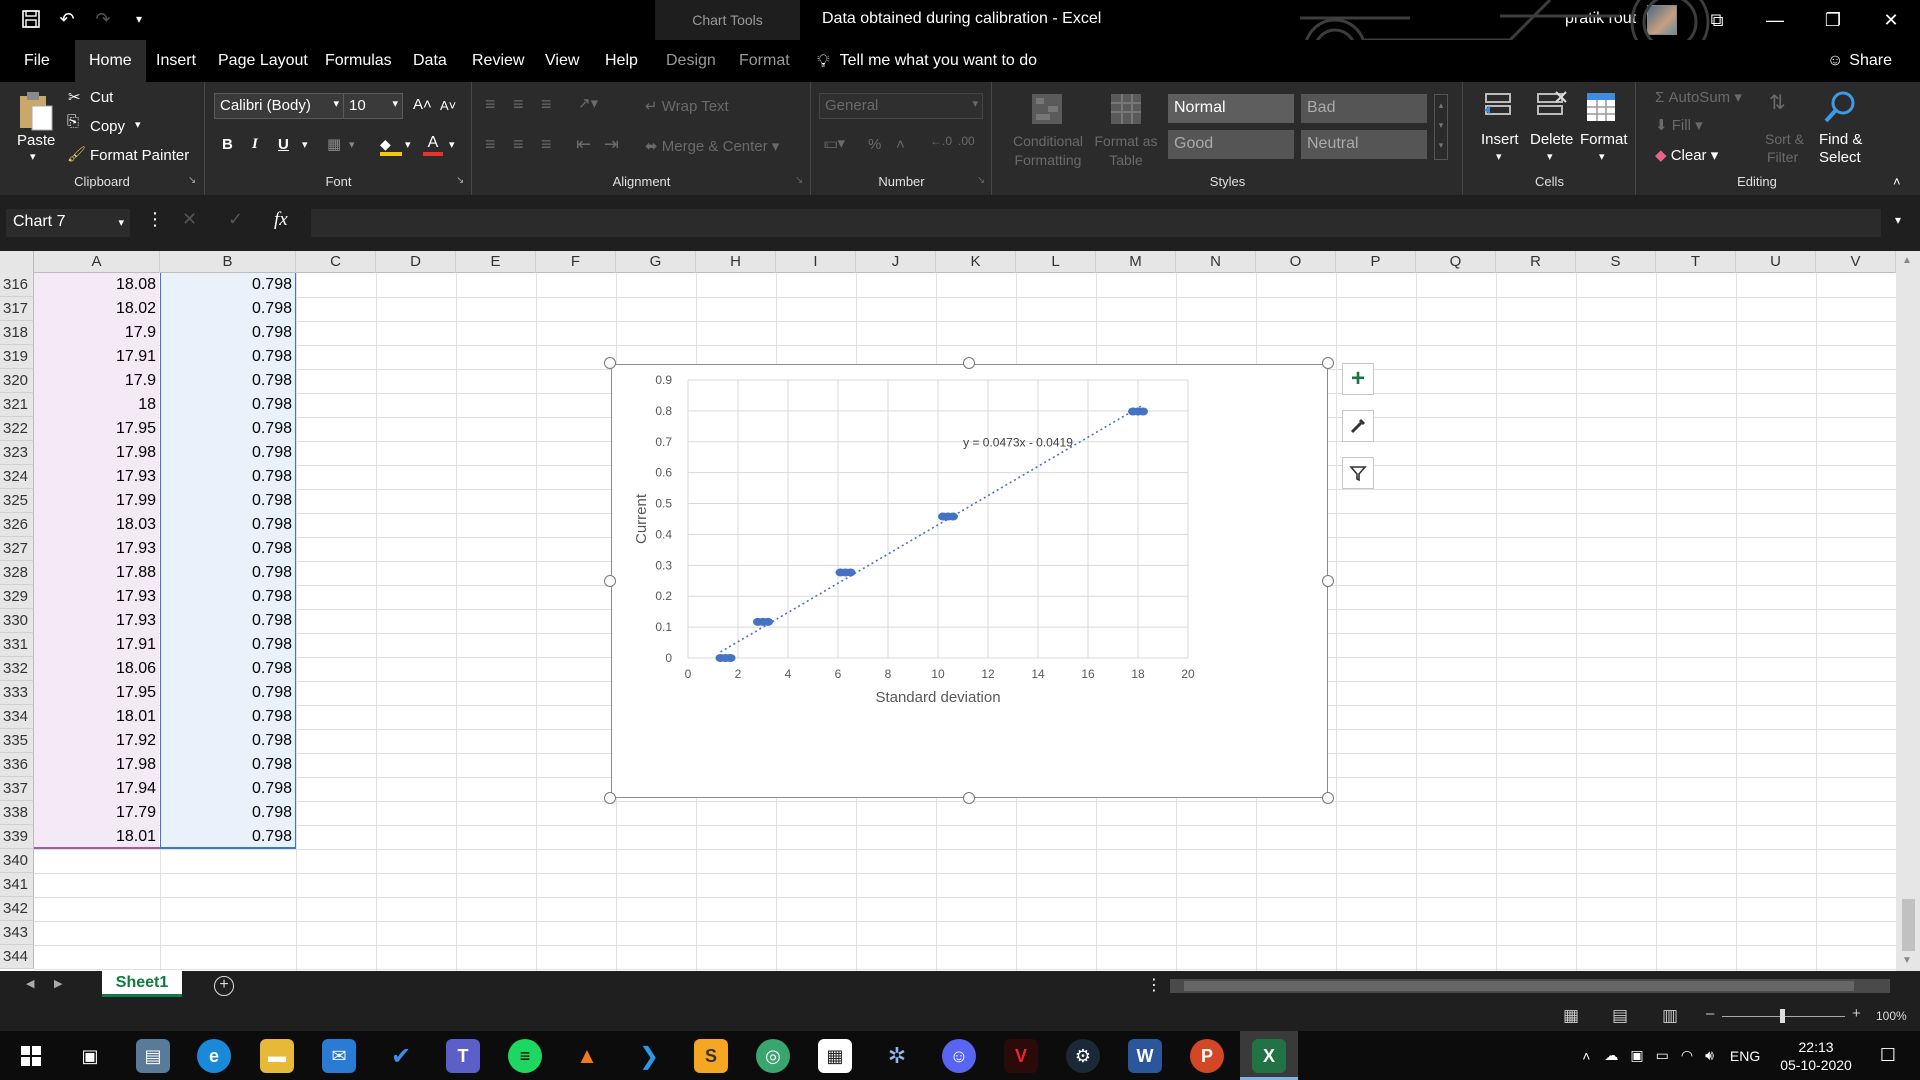  What do you see at coordinates (110, 61) in the screenshot?
I see `tab-home: Home` at bounding box center [110, 61].